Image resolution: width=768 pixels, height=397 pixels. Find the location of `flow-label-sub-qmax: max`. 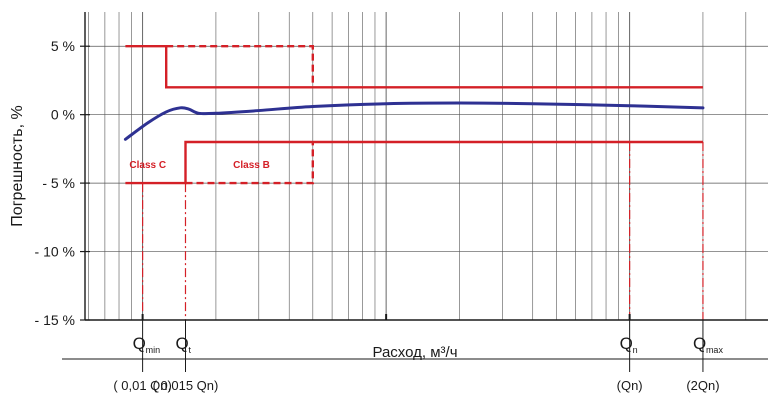

flow-label-sub-qmax: max is located at coordinates (715, 350).